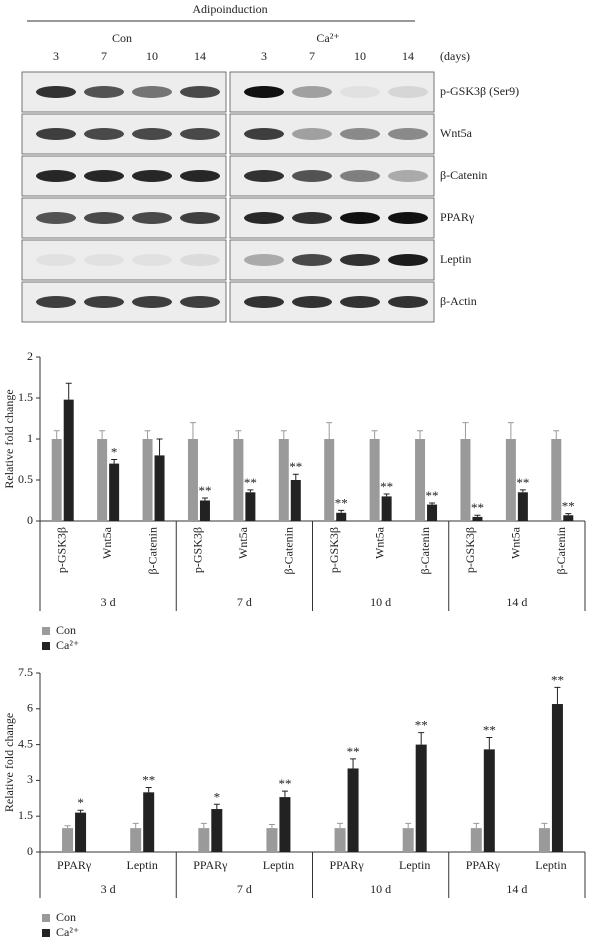 Image resolution: width=600 pixels, height=941 pixels. What do you see at coordinates (458, 301) in the screenshot?
I see `protein-label: β-Actin` at bounding box center [458, 301].